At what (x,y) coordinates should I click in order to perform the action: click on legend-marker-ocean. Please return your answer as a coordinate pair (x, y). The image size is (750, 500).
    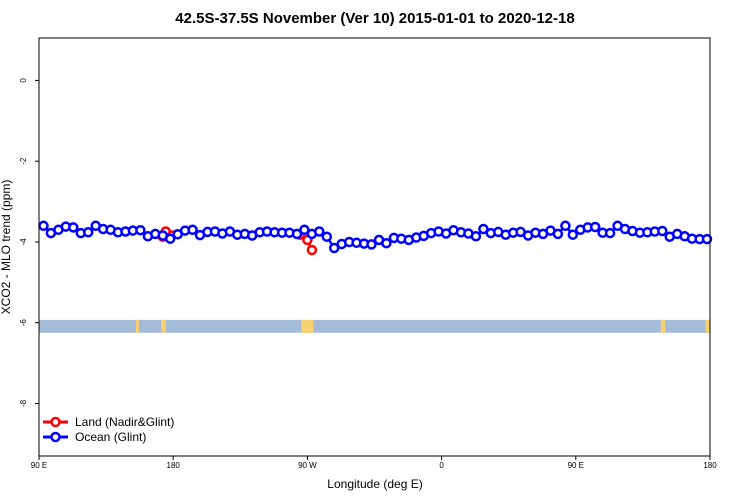
    Looking at the image, I should click on (55, 437).